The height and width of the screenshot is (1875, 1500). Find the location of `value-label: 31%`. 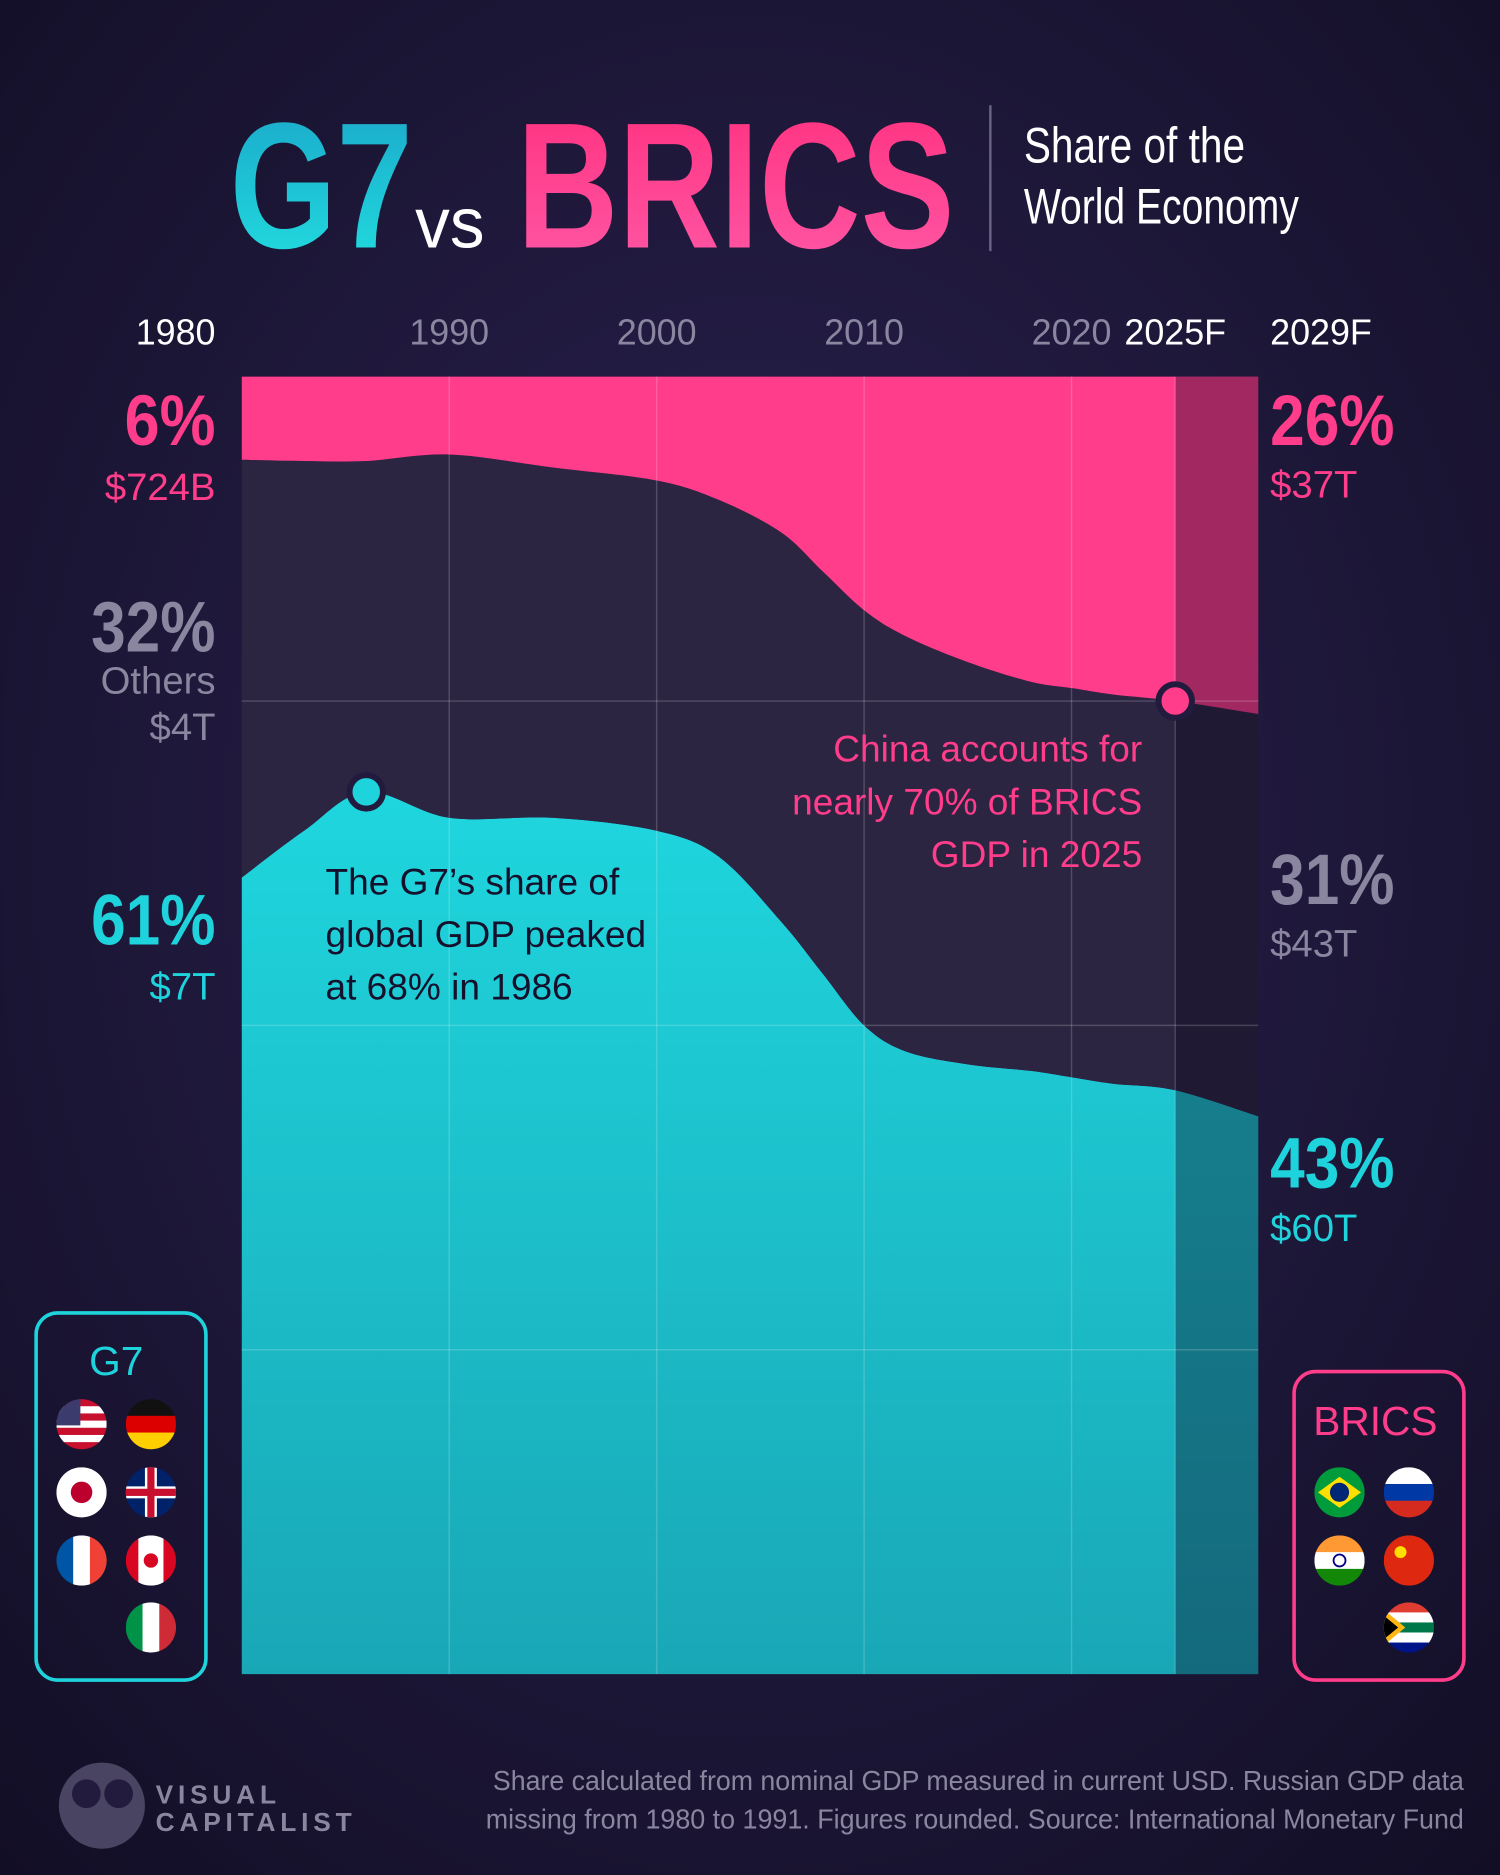

value-label: 31% is located at coordinates (1332, 880).